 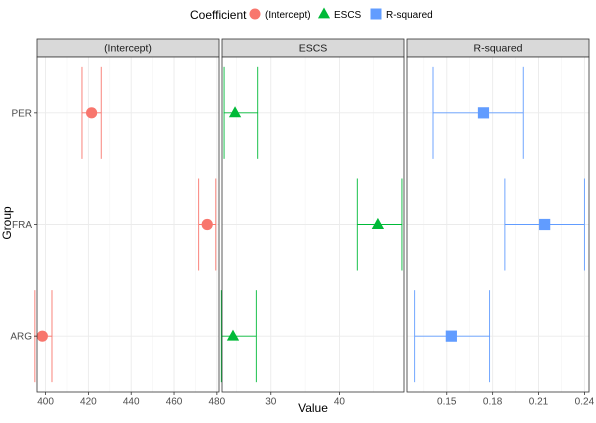 I want to click on strip-label: R-squared, so click(x=497, y=49).